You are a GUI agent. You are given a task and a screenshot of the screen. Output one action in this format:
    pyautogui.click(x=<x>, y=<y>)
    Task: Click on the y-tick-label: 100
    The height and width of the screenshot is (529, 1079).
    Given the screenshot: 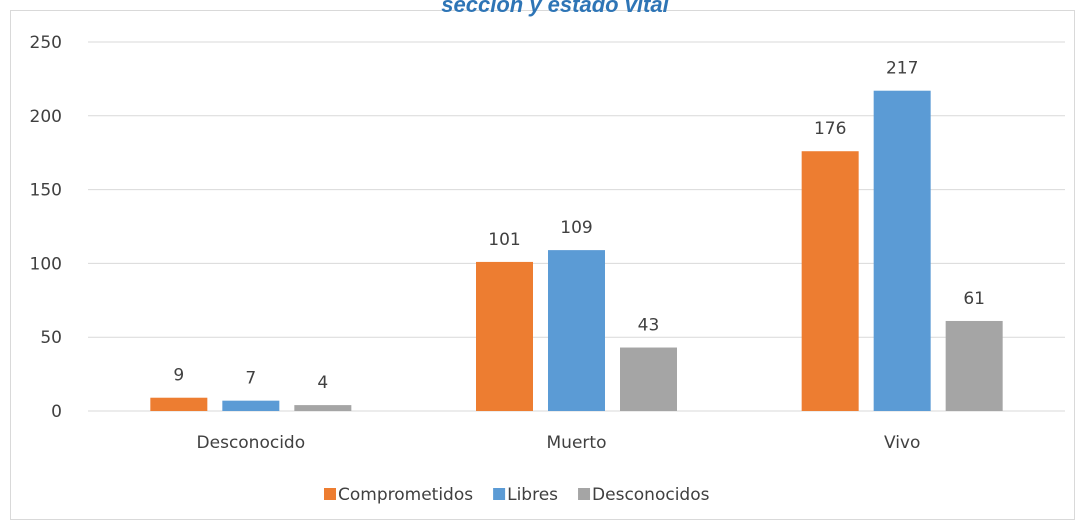 What is the action you would take?
    pyautogui.click(x=46, y=264)
    